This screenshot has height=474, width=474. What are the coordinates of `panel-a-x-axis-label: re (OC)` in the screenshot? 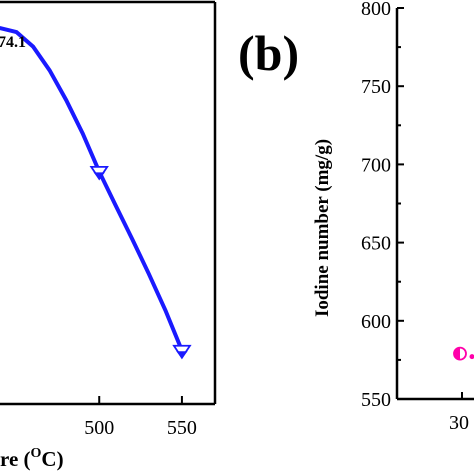 It's located at (32, 458).